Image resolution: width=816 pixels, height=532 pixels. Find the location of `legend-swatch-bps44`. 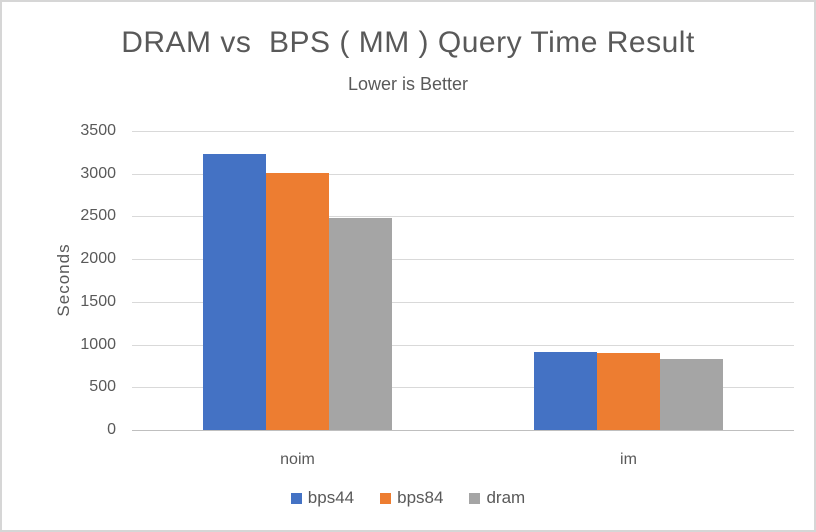

legend-swatch-bps44 is located at coordinates (296, 498).